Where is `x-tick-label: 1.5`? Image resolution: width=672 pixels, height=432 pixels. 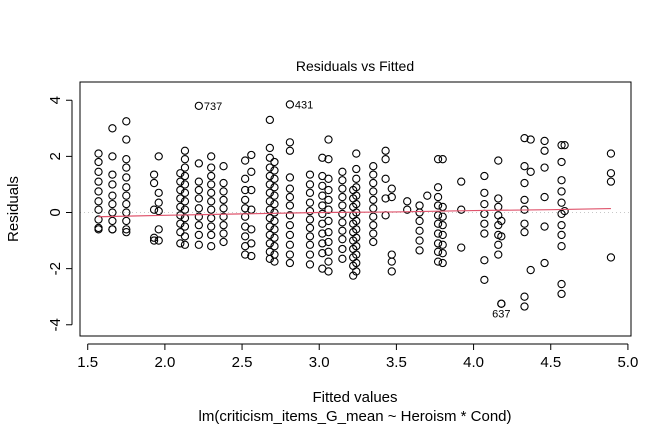 x-tick-label: 1.5 is located at coordinates (87, 362).